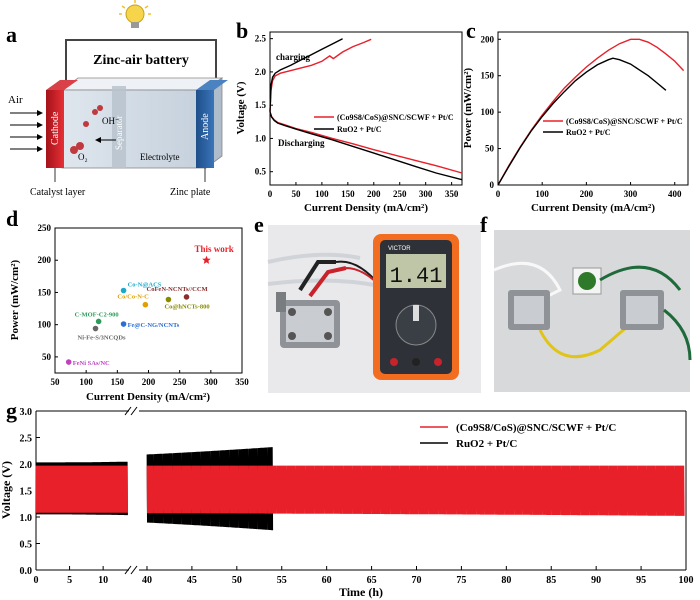 This screenshot has width=700, height=600. I want to click on battery-title: Zinc-air battery, so click(141, 60).